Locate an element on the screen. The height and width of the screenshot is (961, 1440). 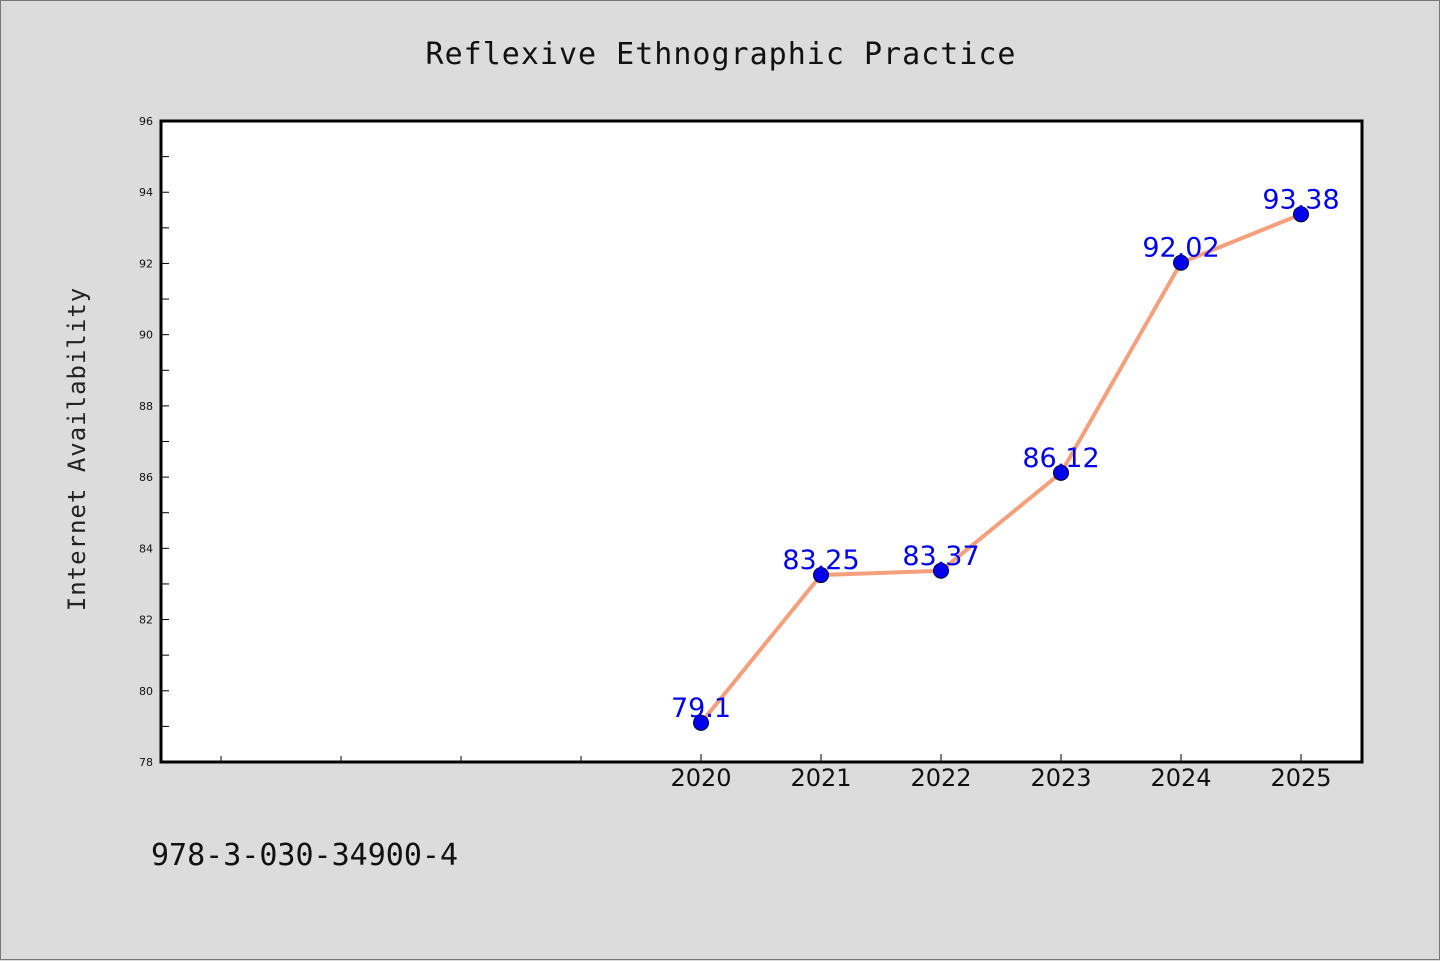
isbn-footer: 978-3-030-34900-4 is located at coordinates (304, 855).